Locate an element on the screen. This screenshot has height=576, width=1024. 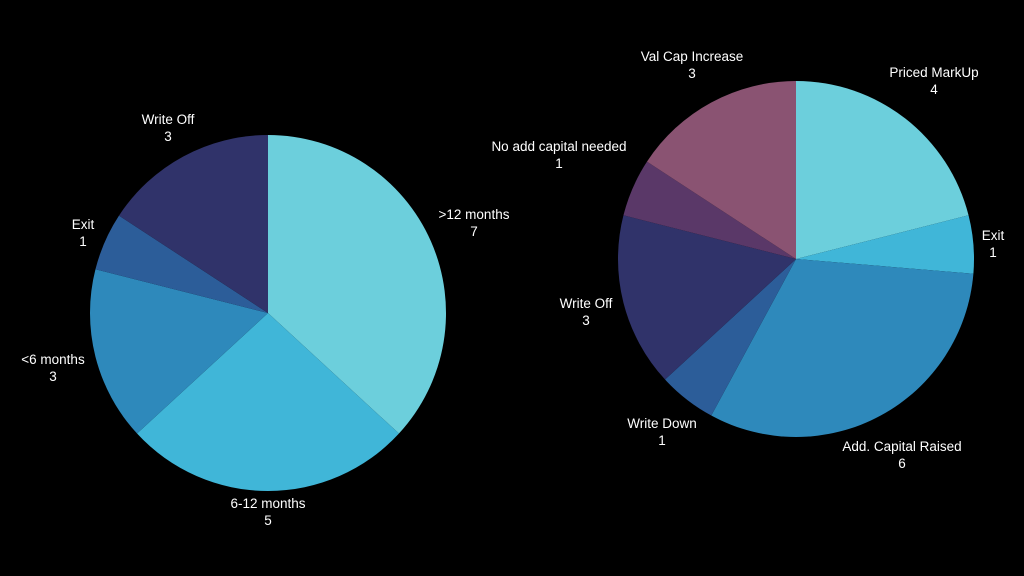
pie0-value-exit: 1 is located at coordinates (83, 241).